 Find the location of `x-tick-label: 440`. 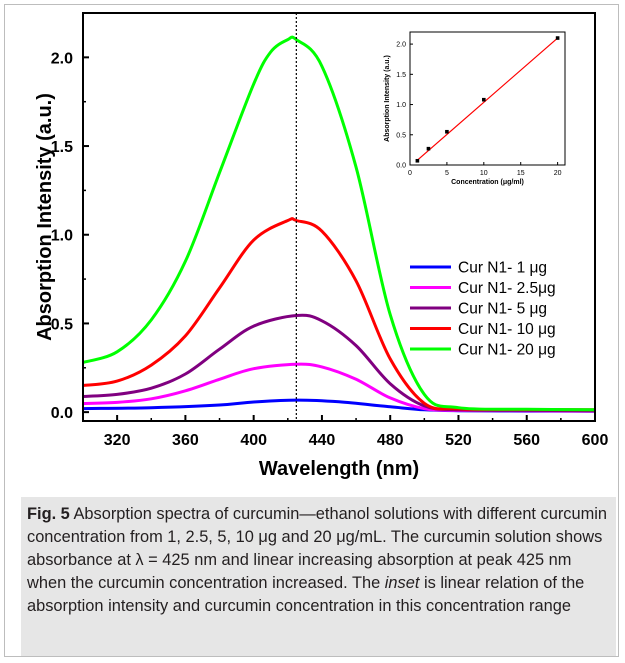

x-tick-label: 440 is located at coordinates (322, 440).